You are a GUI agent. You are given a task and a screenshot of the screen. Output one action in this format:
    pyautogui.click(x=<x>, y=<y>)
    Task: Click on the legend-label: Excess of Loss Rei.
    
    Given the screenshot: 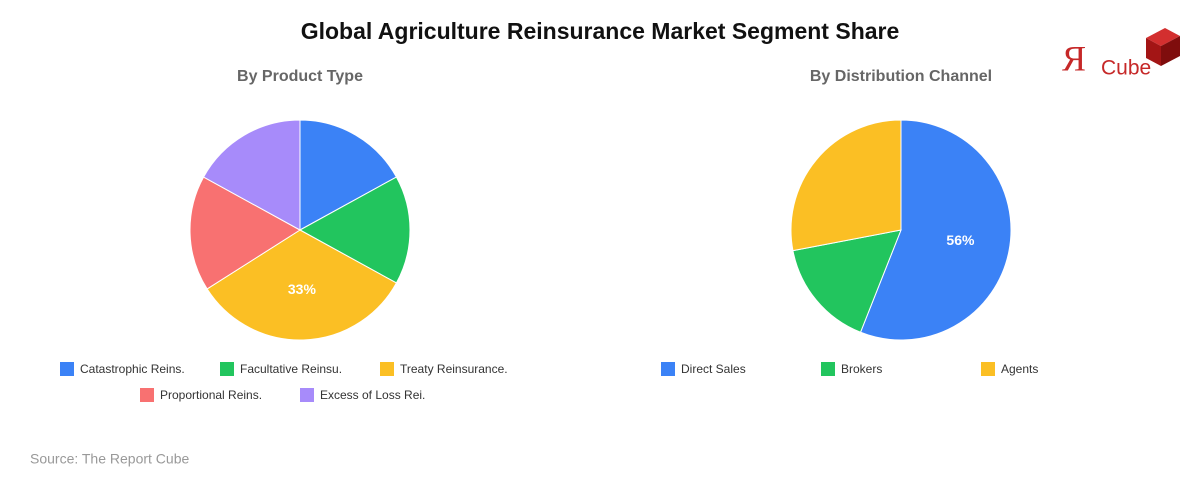 What is the action you would take?
    pyautogui.click(x=372, y=395)
    